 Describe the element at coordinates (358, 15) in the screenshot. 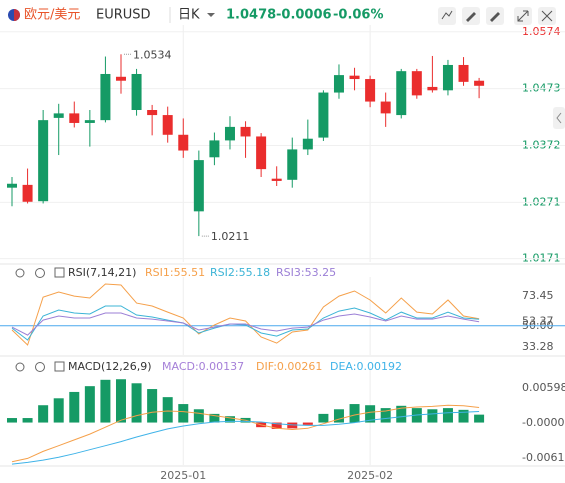

I see `change-pct: -0.06%` at that location.